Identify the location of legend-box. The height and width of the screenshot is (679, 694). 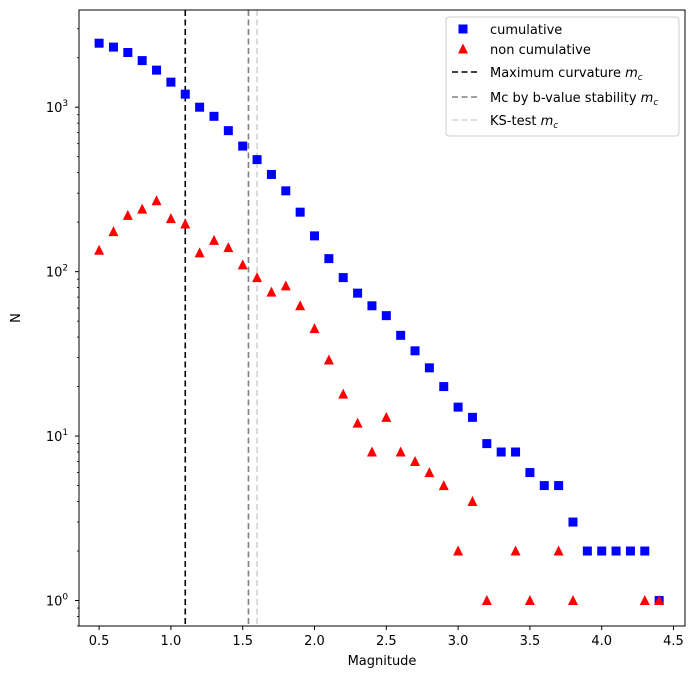
(562, 76).